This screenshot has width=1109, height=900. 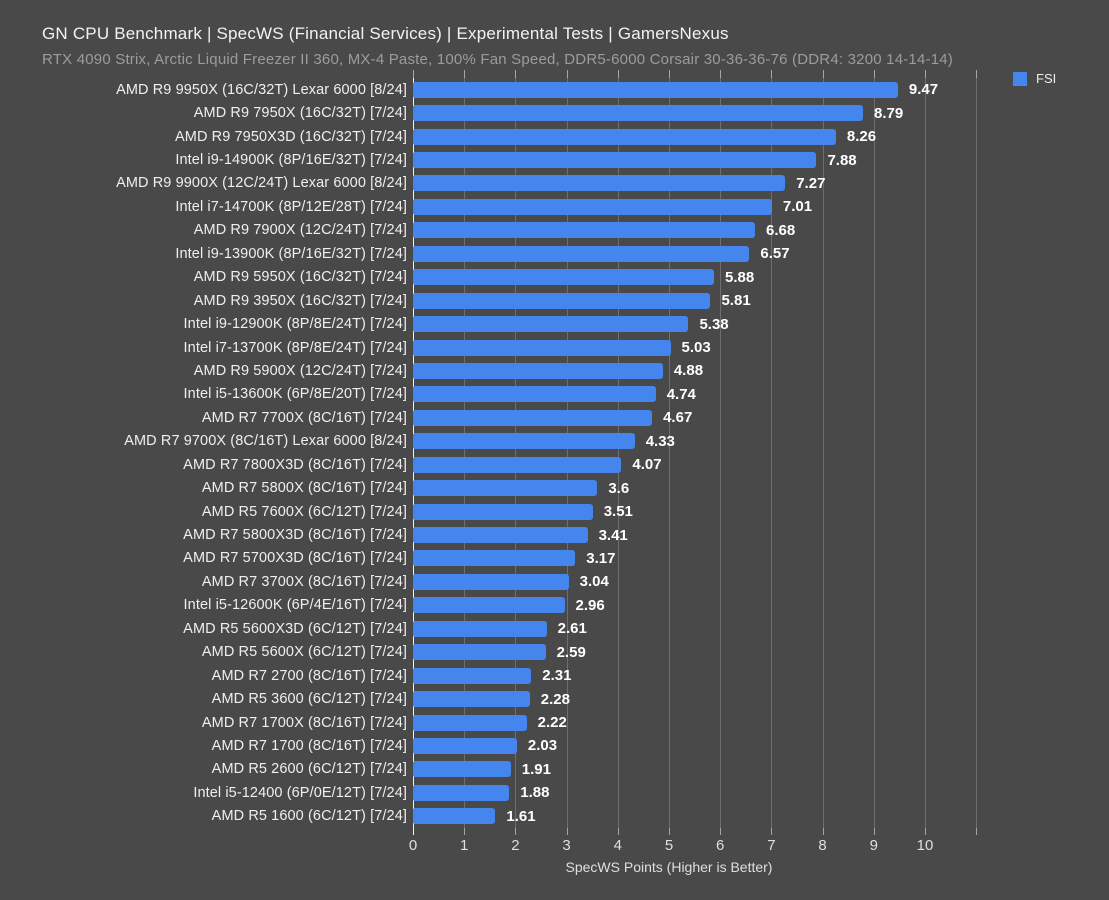 What do you see at coordinates (601, 558) in the screenshot?
I see `value-label: 3.17` at bounding box center [601, 558].